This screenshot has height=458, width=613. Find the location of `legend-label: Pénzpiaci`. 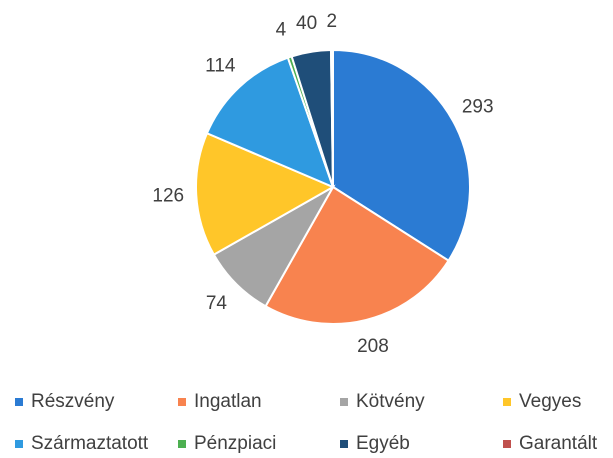

legend-label: Pénzpiaci is located at coordinates (235, 443).